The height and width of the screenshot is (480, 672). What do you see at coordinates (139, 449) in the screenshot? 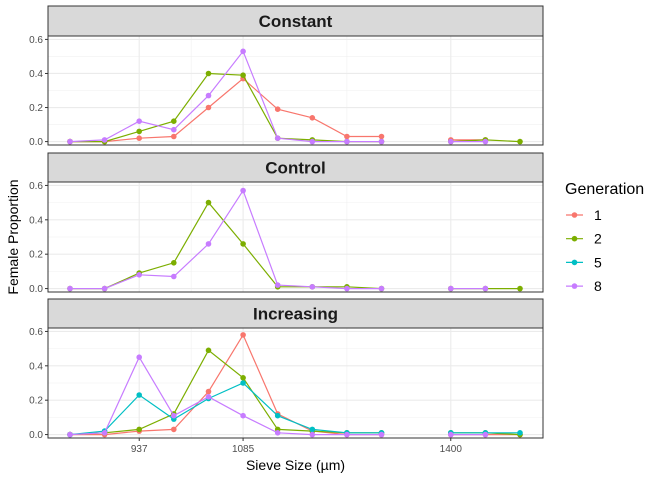
I see `x-tick-label: 937` at bounding box center [139, 449].